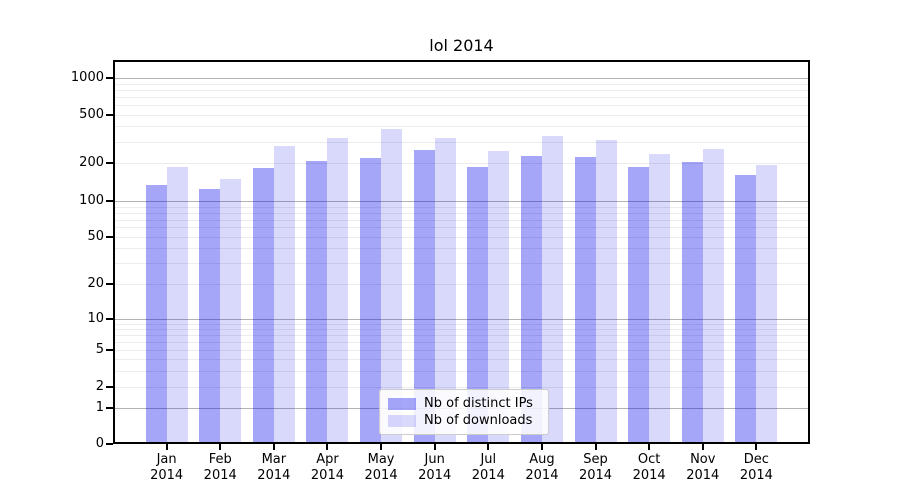 This screenshot has width=900, height=500. Describe the element at coordinates (91, 201) in the screenshot. I see `y-tick-label: 100` at that location.